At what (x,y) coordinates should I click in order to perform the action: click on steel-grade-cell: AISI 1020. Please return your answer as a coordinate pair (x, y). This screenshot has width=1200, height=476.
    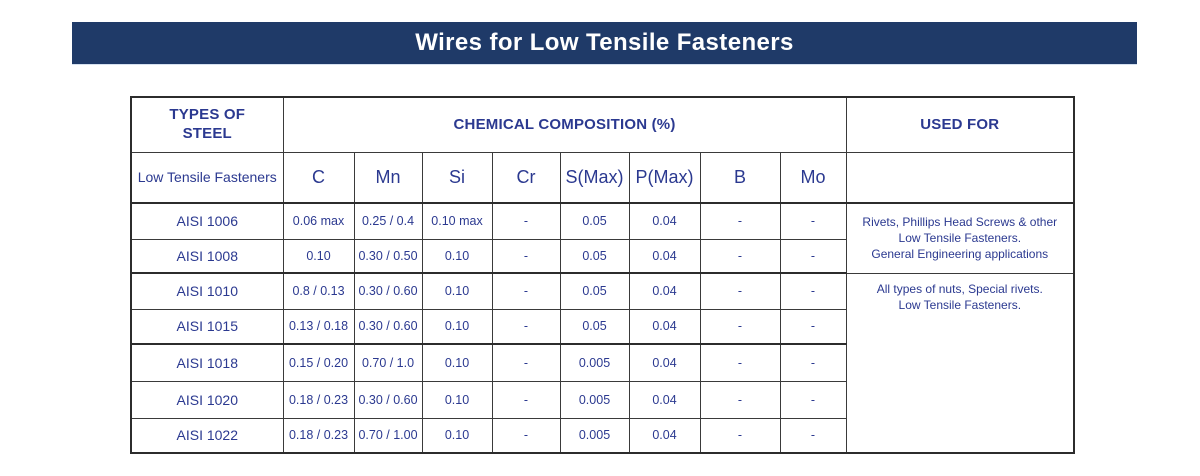
    Looking at the image, I should click on (207, 399).